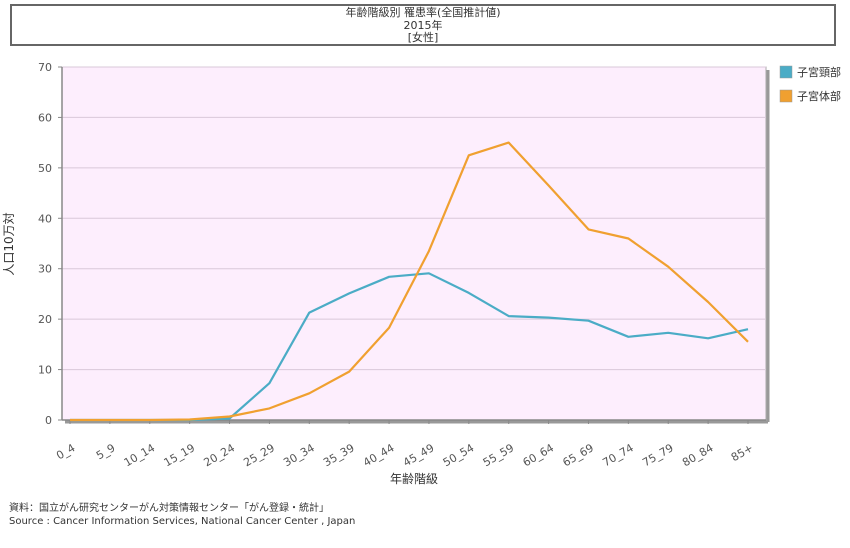  I want to click on y-tick-label: 70, so click(45, 67).